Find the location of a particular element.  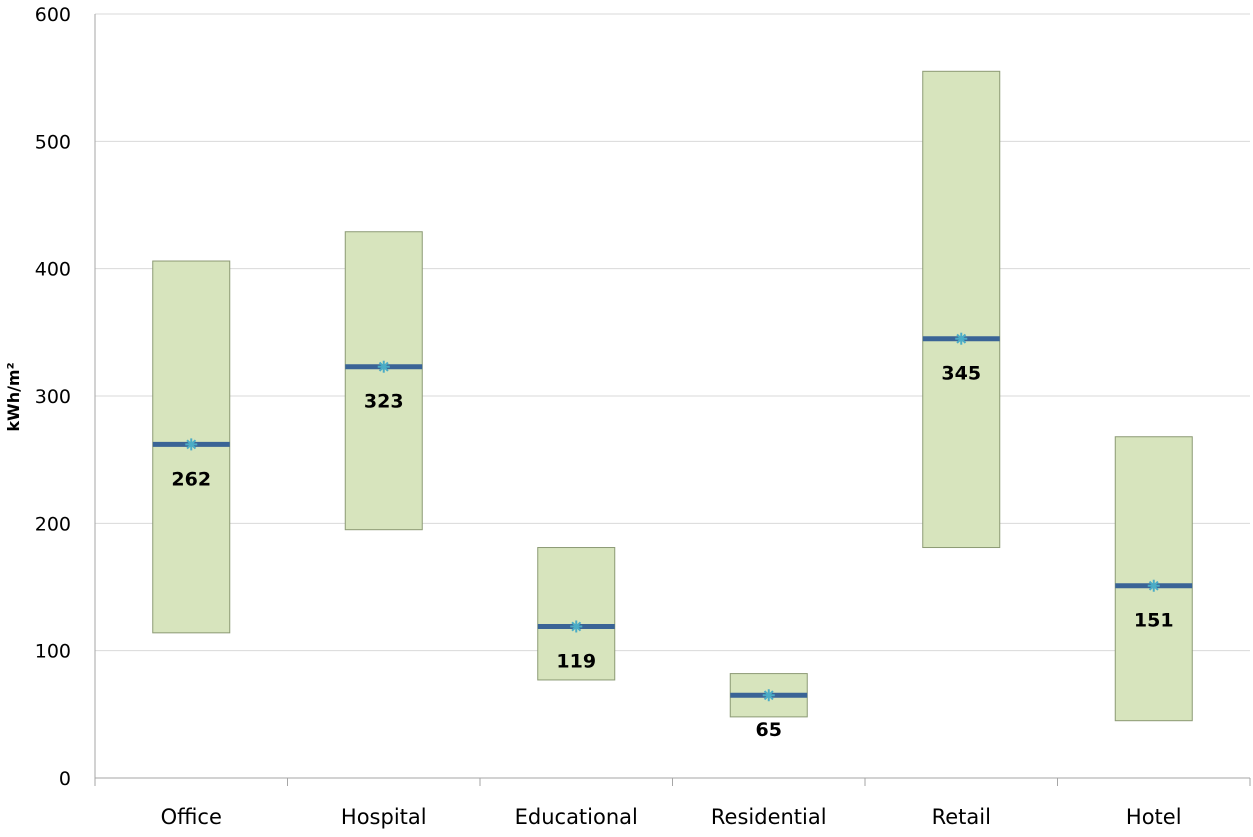

x-tick-label: Educational is located at coordinates (576, 817).